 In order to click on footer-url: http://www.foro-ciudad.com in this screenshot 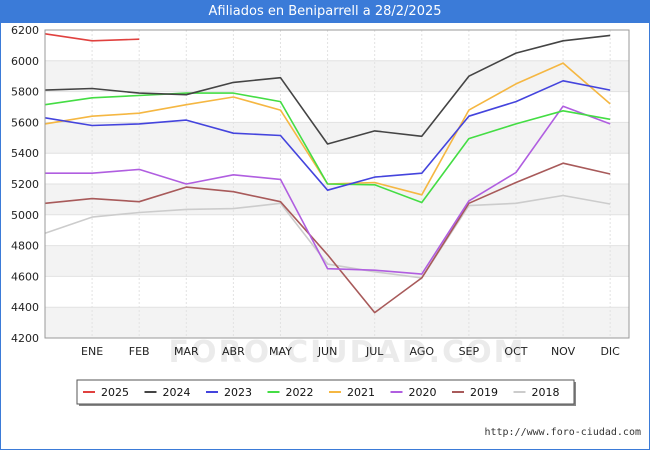, I will do `click(562, 432)`.